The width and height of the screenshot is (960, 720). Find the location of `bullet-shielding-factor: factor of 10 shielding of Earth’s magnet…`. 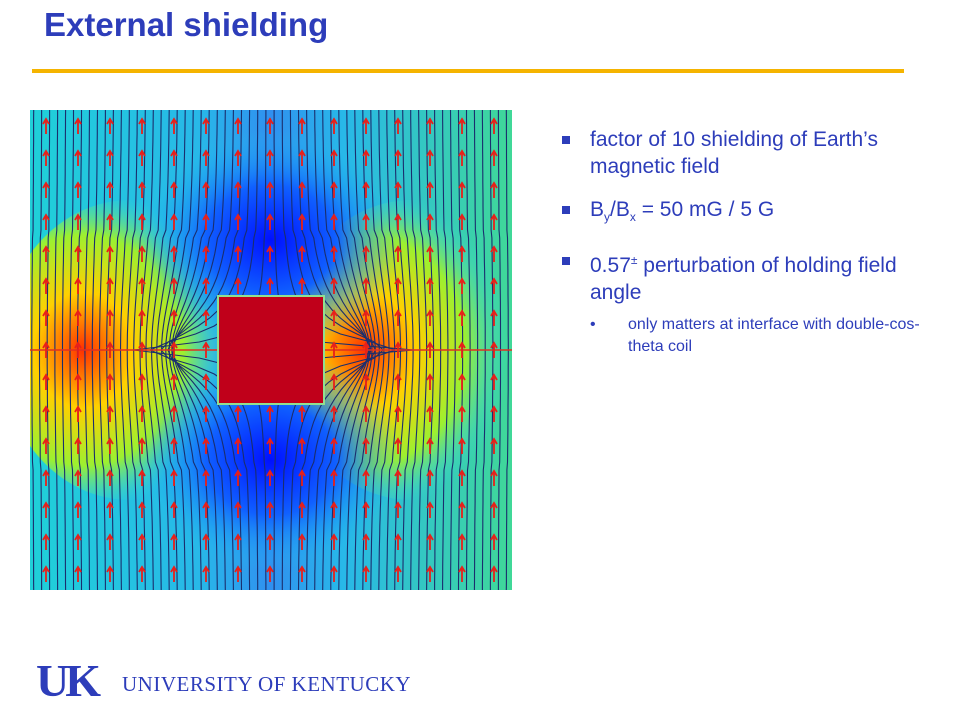

bullet-shielding-factor: factor of 10 shielding of Earth’s magnet… is located at coordinates (755, 153).